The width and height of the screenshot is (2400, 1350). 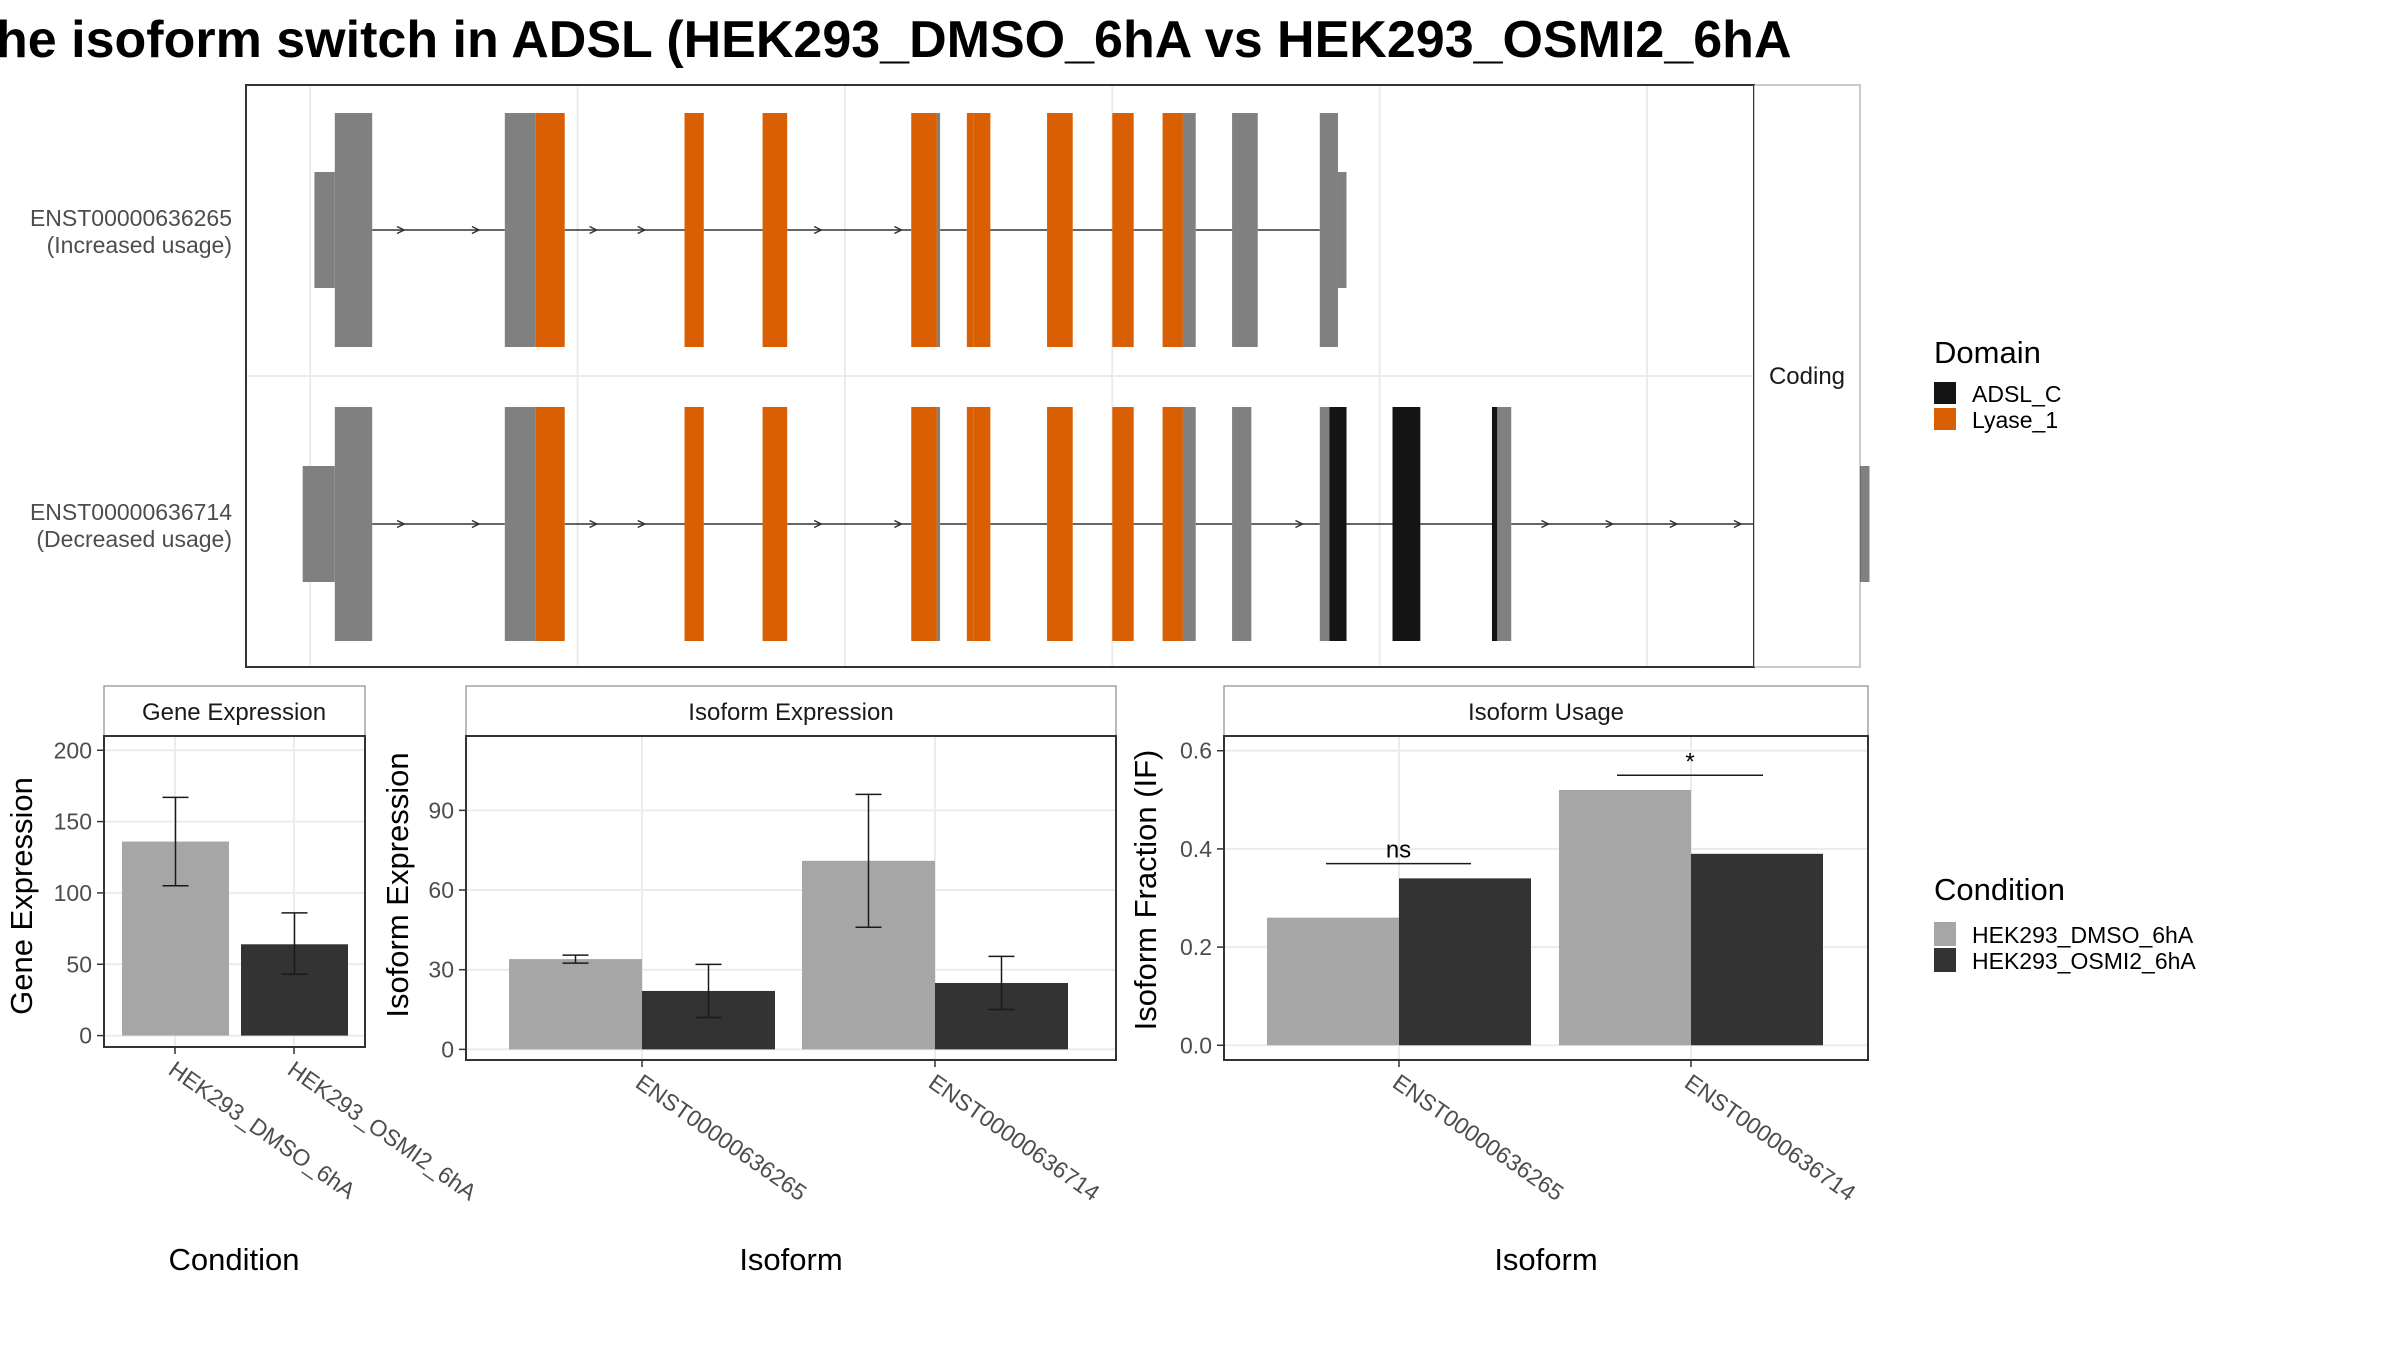 What do you see at coordinates (2084, 961) in the screenshot?
I see `legend-label-osmi2: HEK293_OSMI2_6hA` at bounding box center [2084, 961].